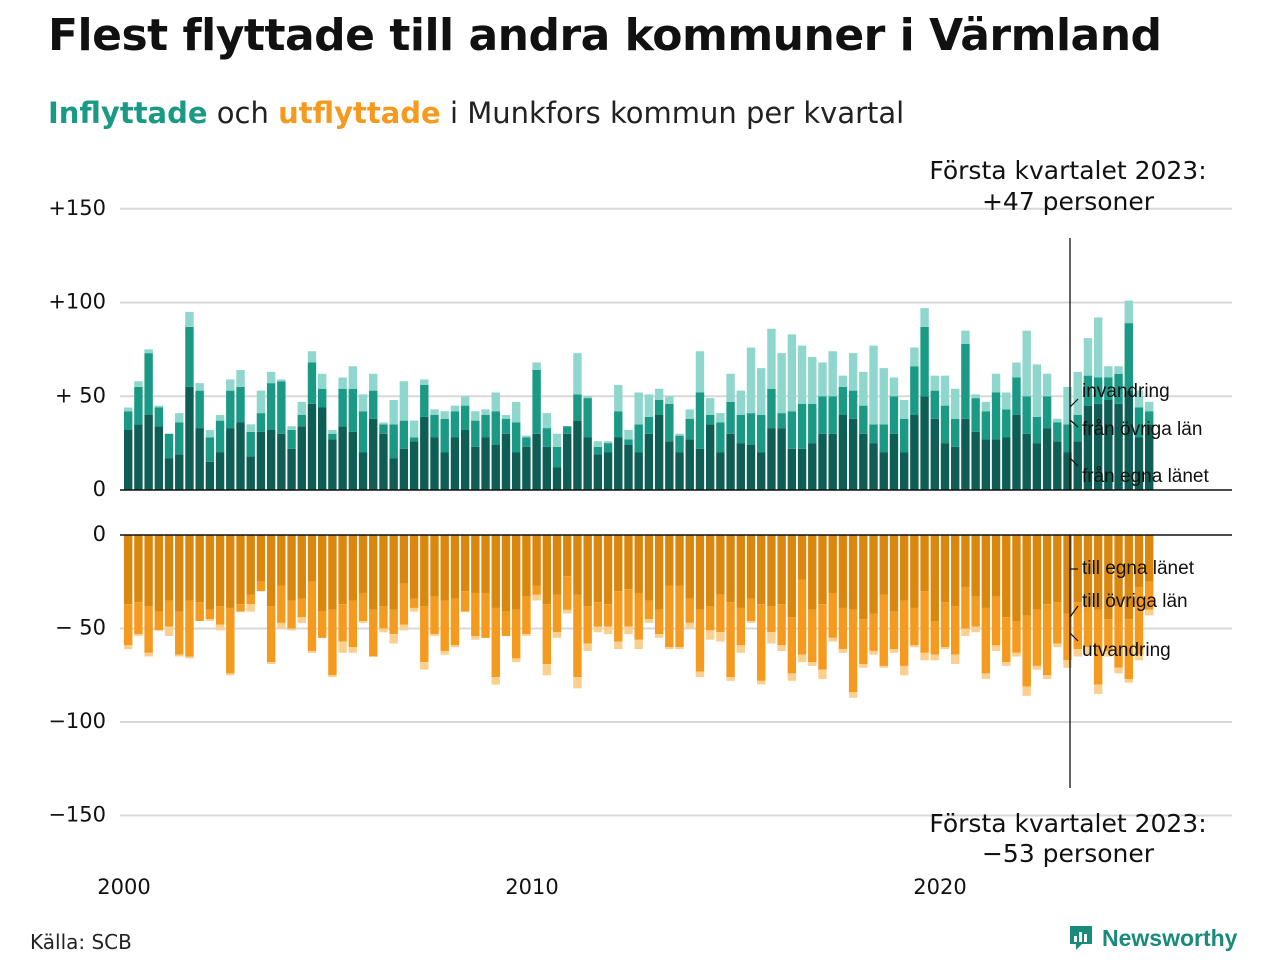  What do you see at coordinates (1067, 170) in the screenshot?
I see `annotation-top-line1: Första kvartalet 2023:` at bounding box center [1067, 170].